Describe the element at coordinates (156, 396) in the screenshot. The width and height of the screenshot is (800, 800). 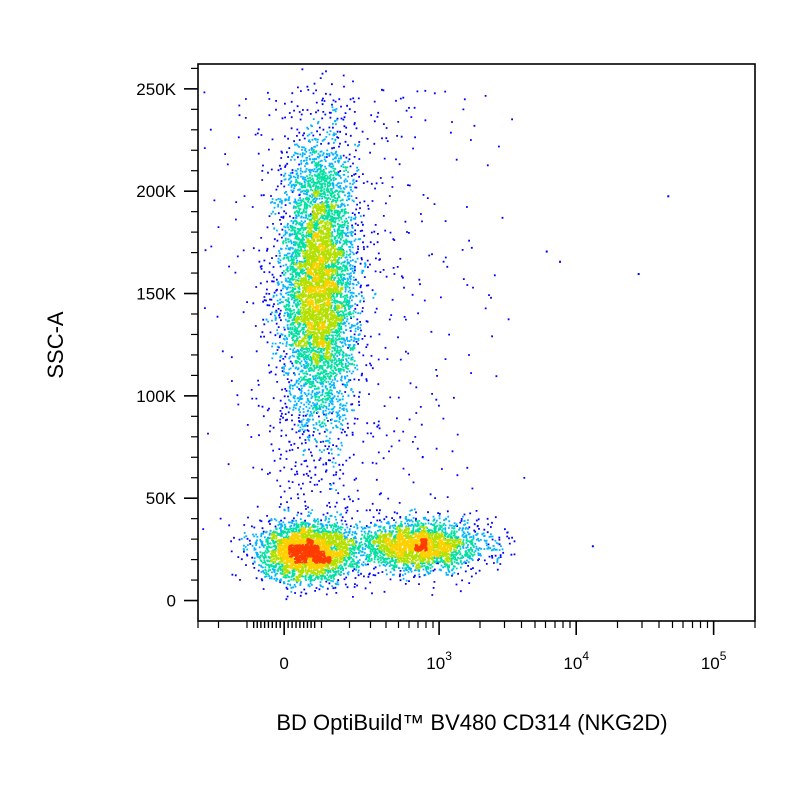
I see `y-tick-label: 100K` at that location.